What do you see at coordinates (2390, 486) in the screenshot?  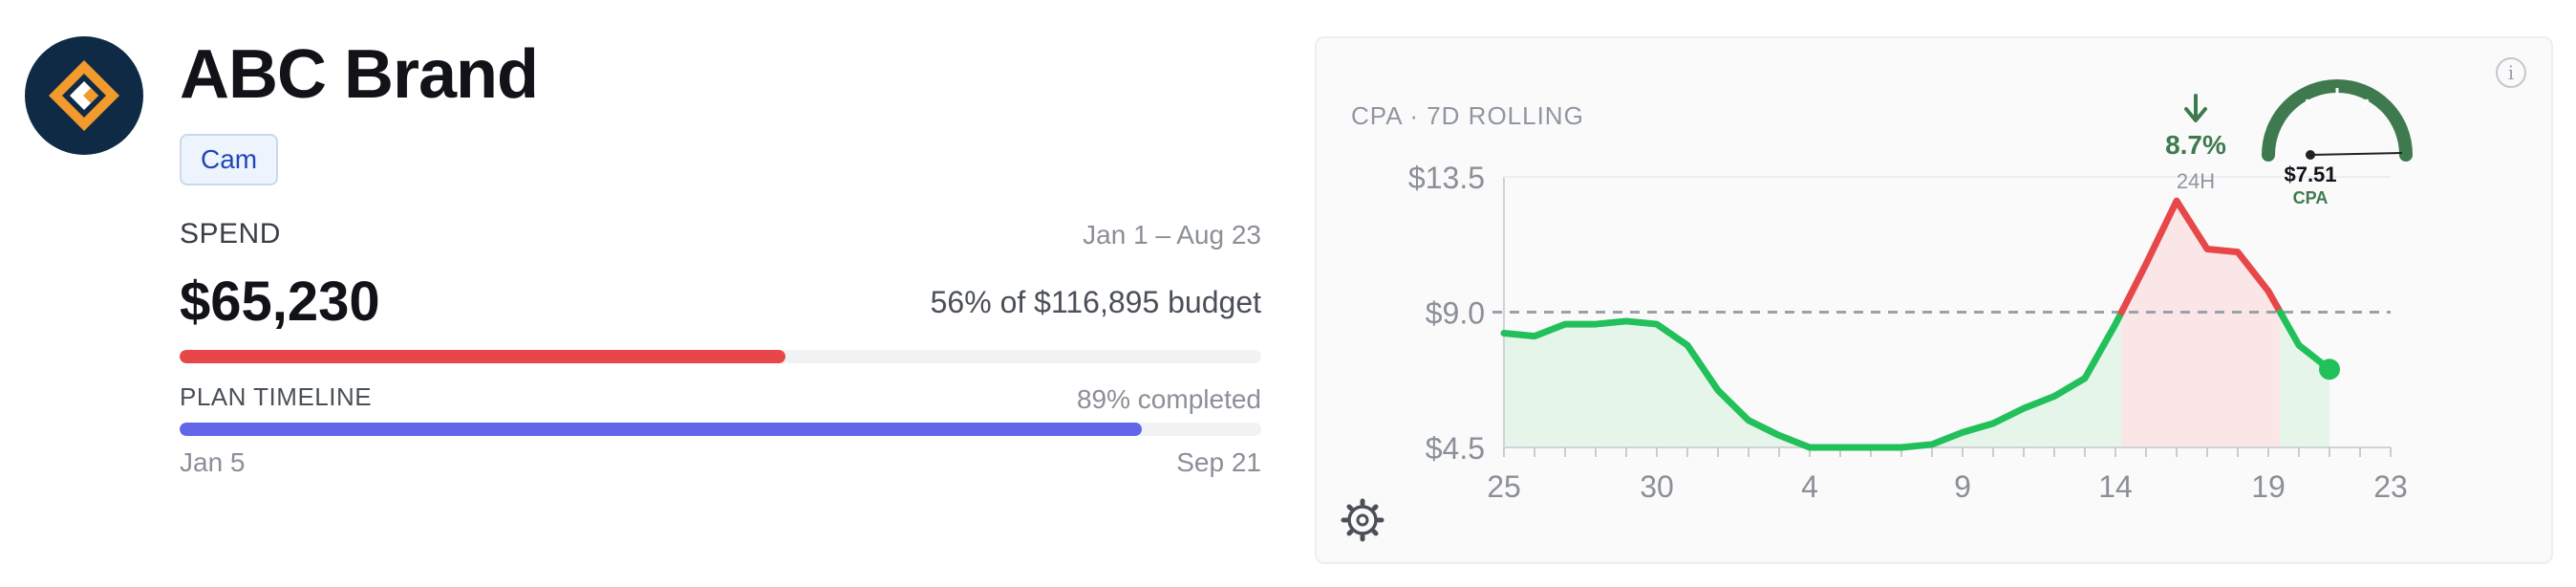 I see `x-tick-label: 23` at bounding box center [2390, 486].